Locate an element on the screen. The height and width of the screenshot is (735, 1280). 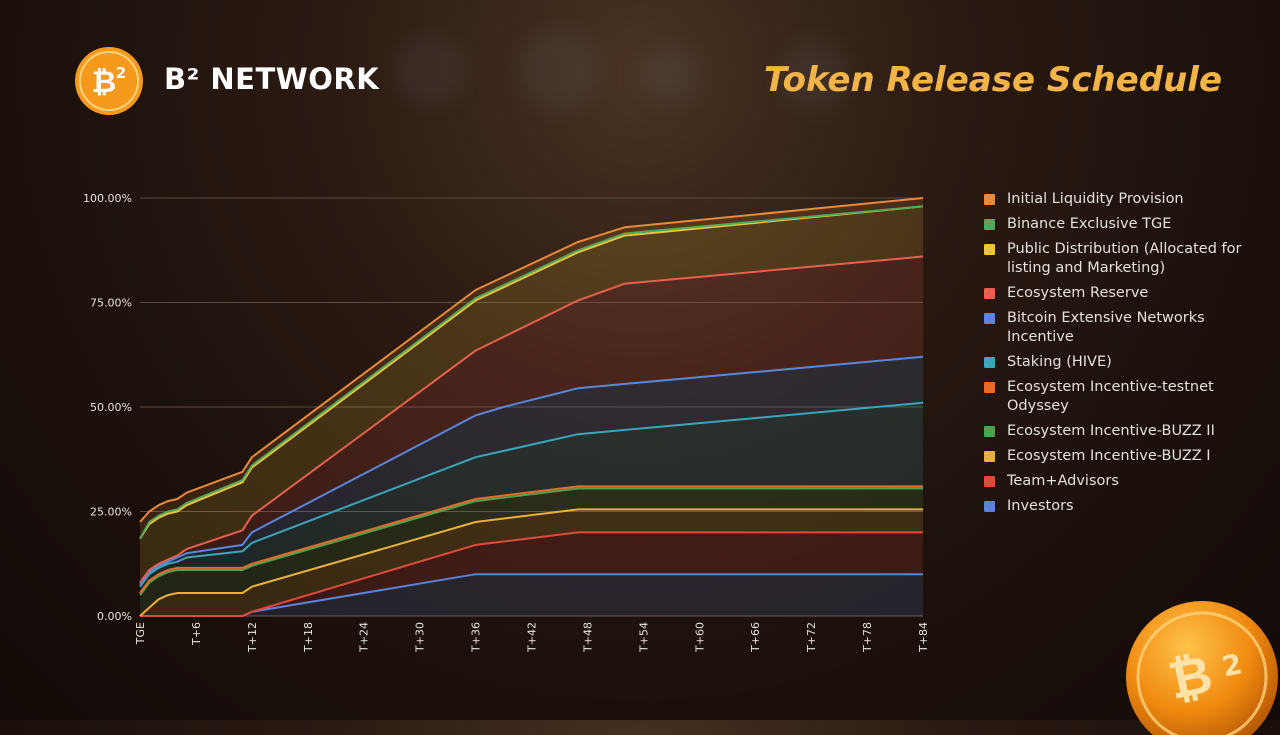
legend-label: Ecosystem Reserve is located at coordinates (1078, 293).